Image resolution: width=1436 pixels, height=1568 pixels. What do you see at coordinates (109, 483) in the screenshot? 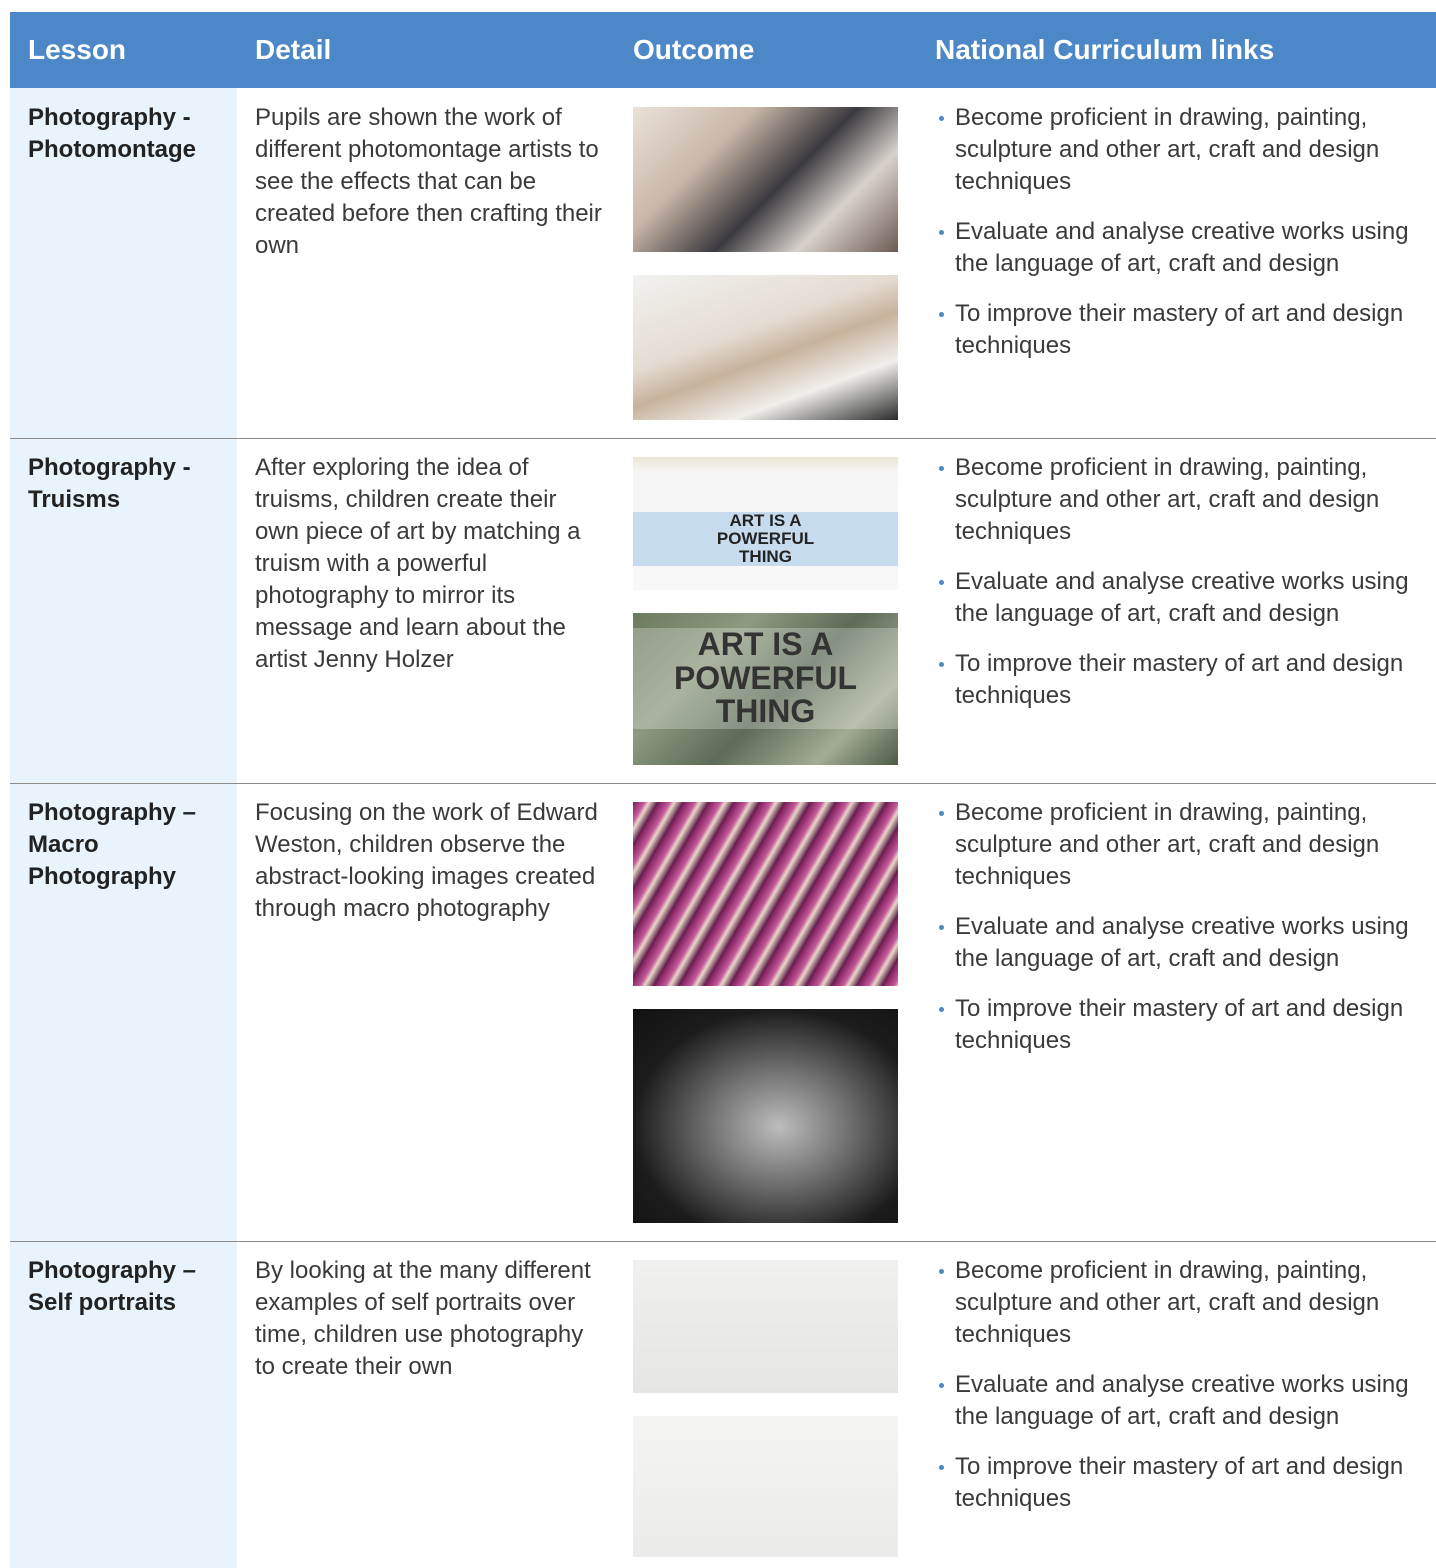
I see `lesson-name: Photography - Truisms` at bounding box center [109, 483].